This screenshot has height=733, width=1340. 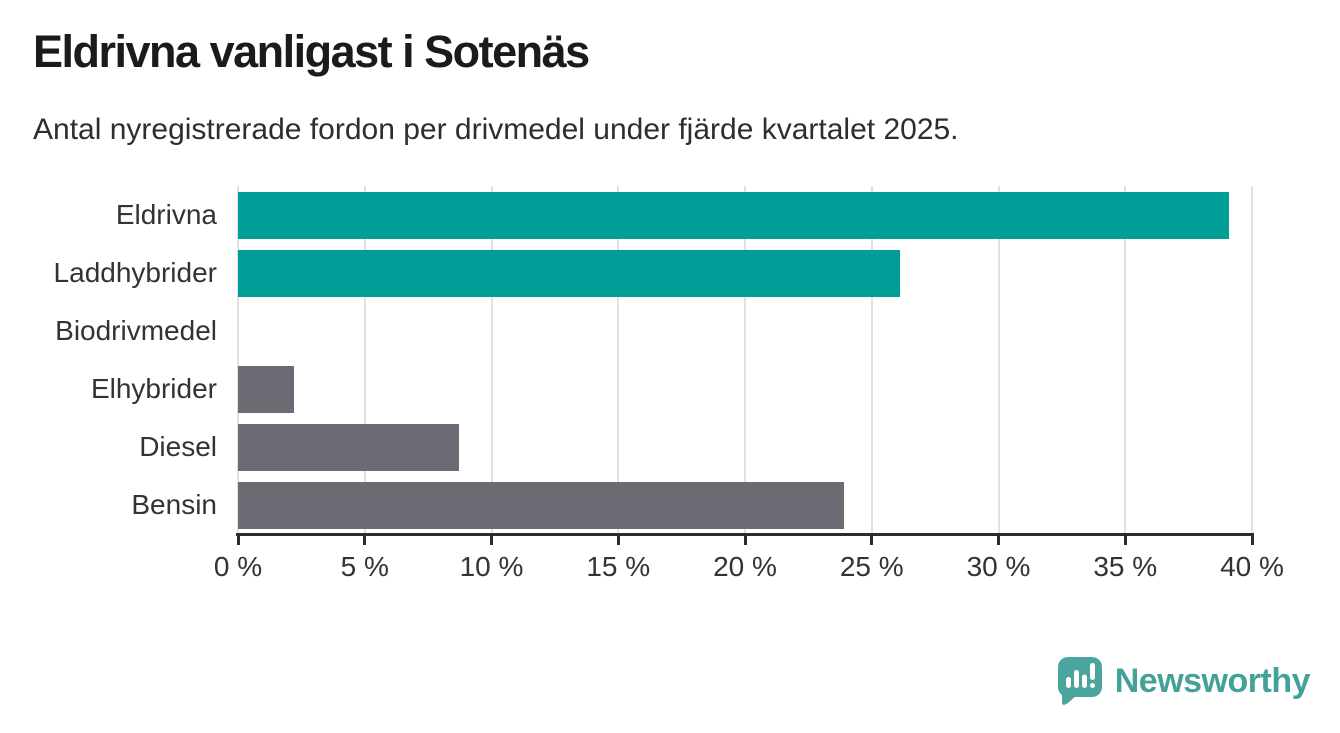 What do you see at coordinates (569, 273) in the screenshot?
I see `bar-laddhybrider` at bounding box center [569, 273].